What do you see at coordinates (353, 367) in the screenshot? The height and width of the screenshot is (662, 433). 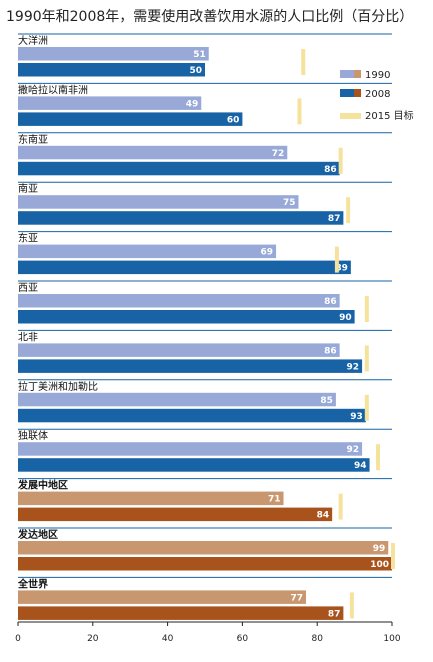 I see `data-label-2008: 92` at bounding box center [353, 367].